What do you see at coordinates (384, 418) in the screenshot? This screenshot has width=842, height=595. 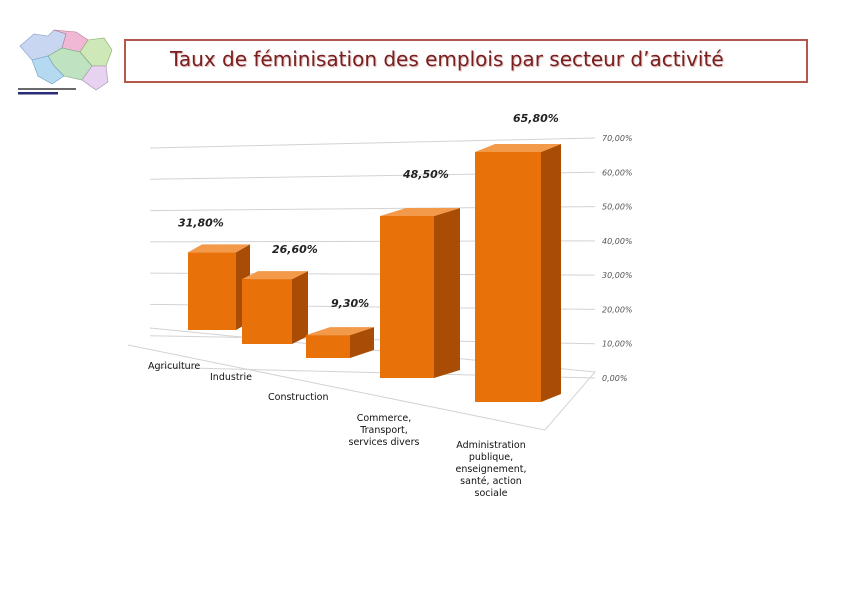 I see `category-label: Commerce,` at bounding box center [384, 418].